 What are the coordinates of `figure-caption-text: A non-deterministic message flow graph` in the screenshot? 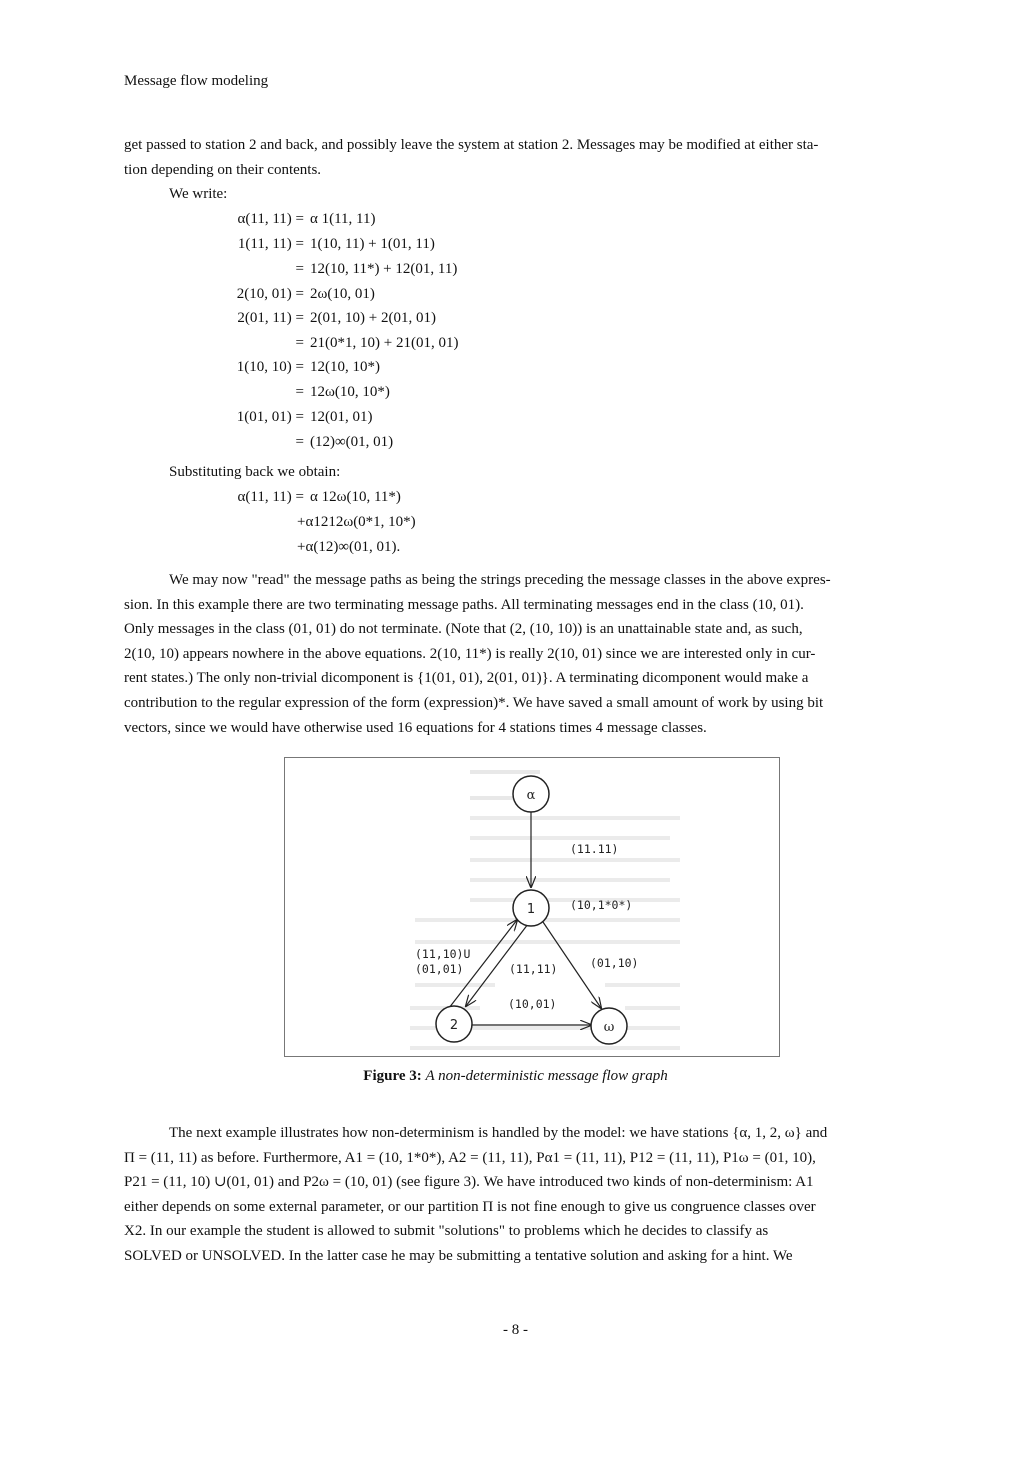 It's located at (546, 1076).